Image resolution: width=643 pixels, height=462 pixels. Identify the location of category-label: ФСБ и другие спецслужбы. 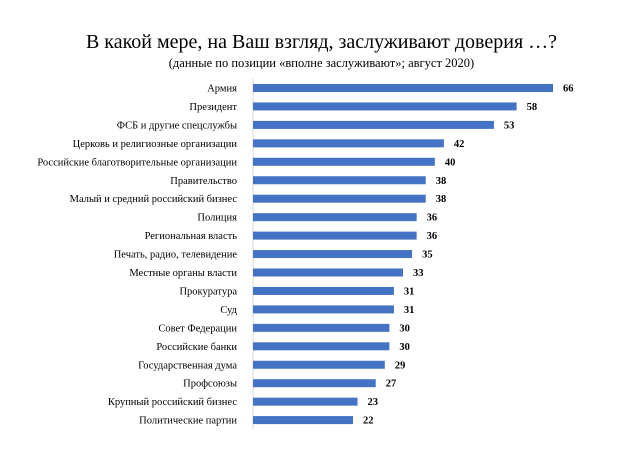
(177, 125).